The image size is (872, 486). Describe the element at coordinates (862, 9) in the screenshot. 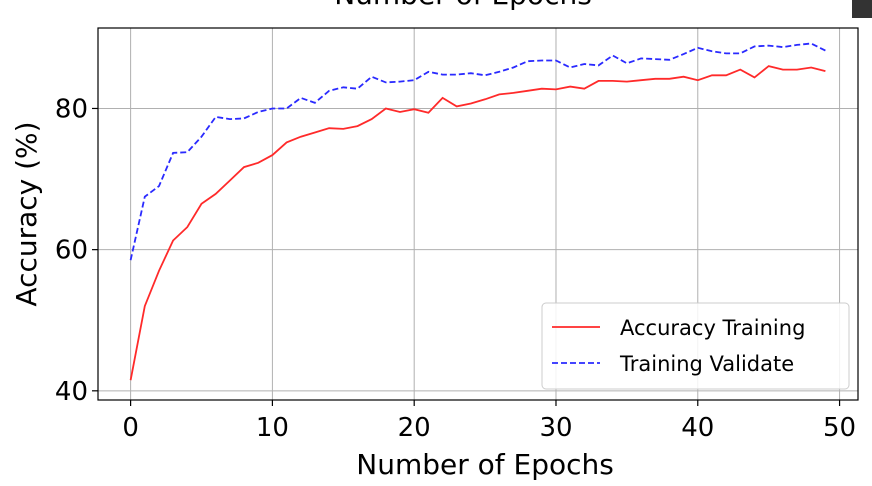

I see `window-corner-artifact` at that location.